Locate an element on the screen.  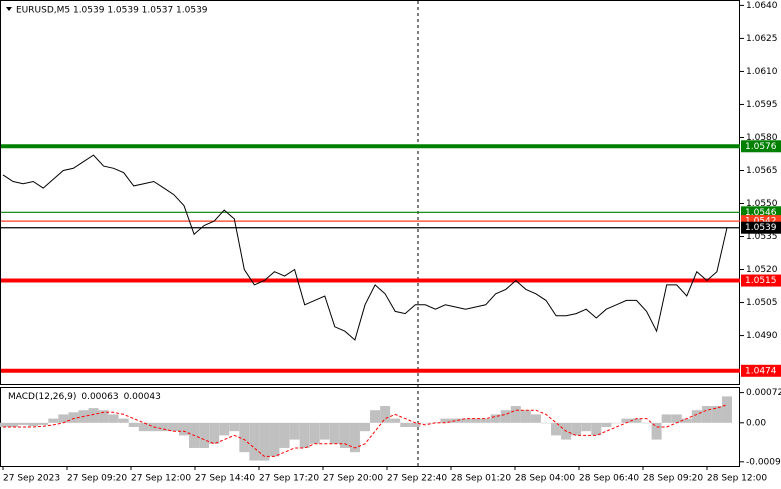
x-tick-label: 28 Sep 04:00 is located at coordinates (545, 479).